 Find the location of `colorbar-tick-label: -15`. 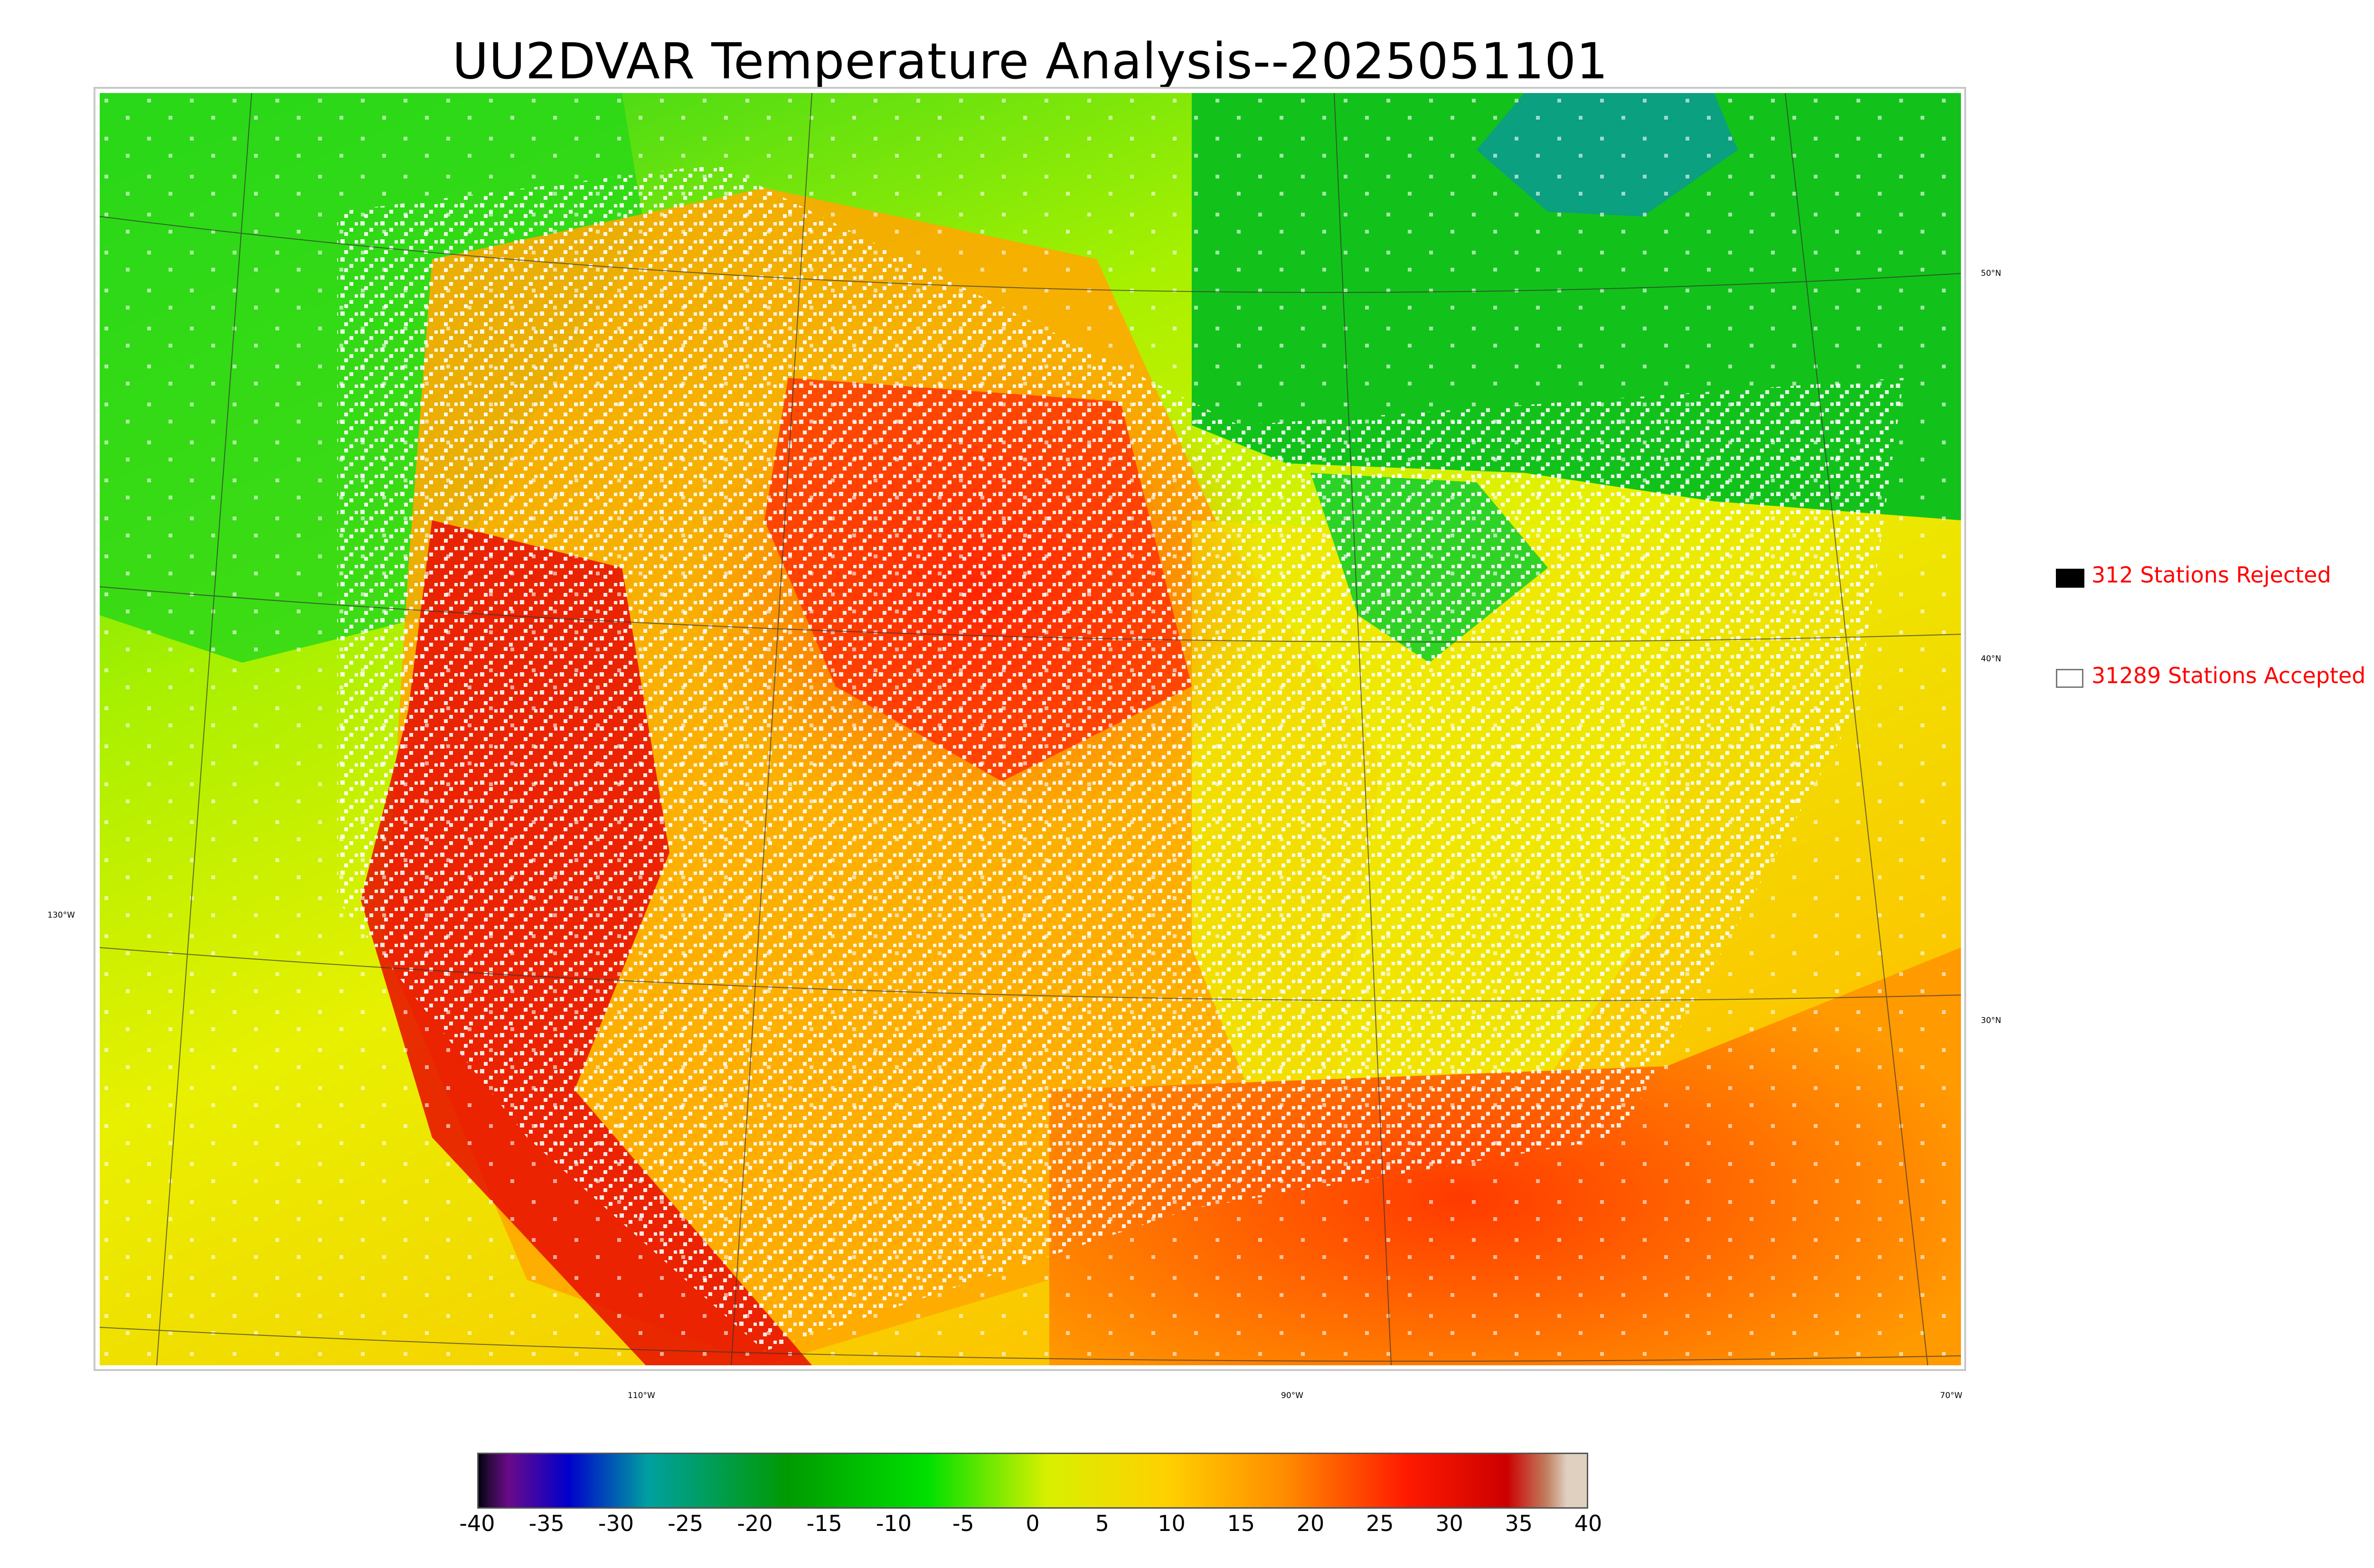

colorbar-tick-label: -15 is located at coordinates (824, 1524).